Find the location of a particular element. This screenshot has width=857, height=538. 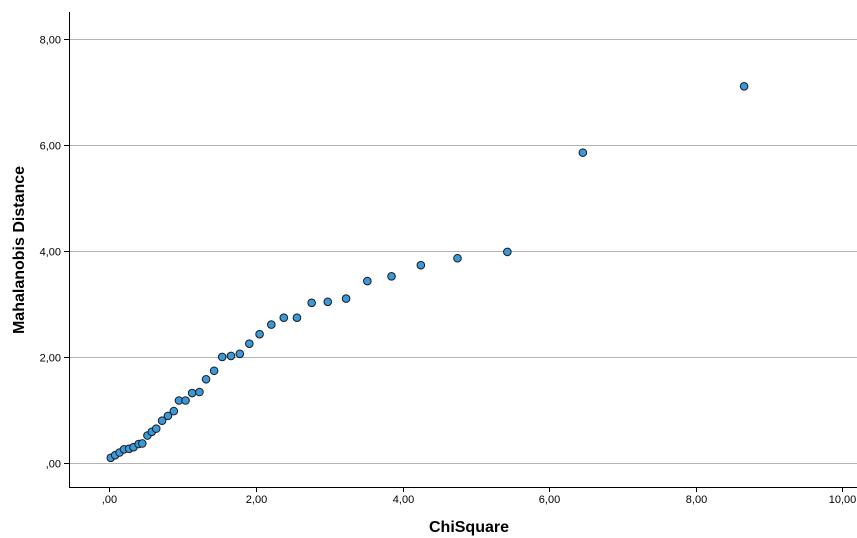

x-tick-label: 10,00 is located at coordinates (843, 500).